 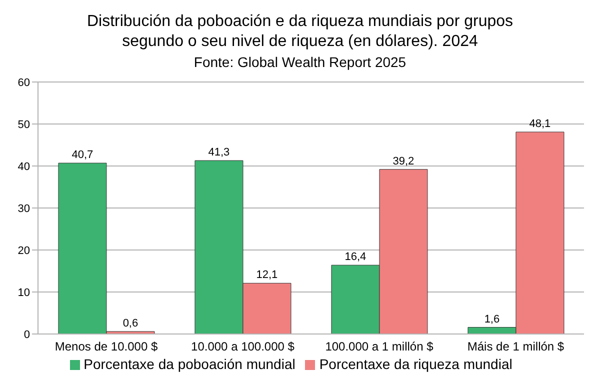 What do you see at coordinates (415, 364) in the screenshot?
I see `legend-label: Porcentaxe da riqueza mundial` at bounding box center [415, 364].